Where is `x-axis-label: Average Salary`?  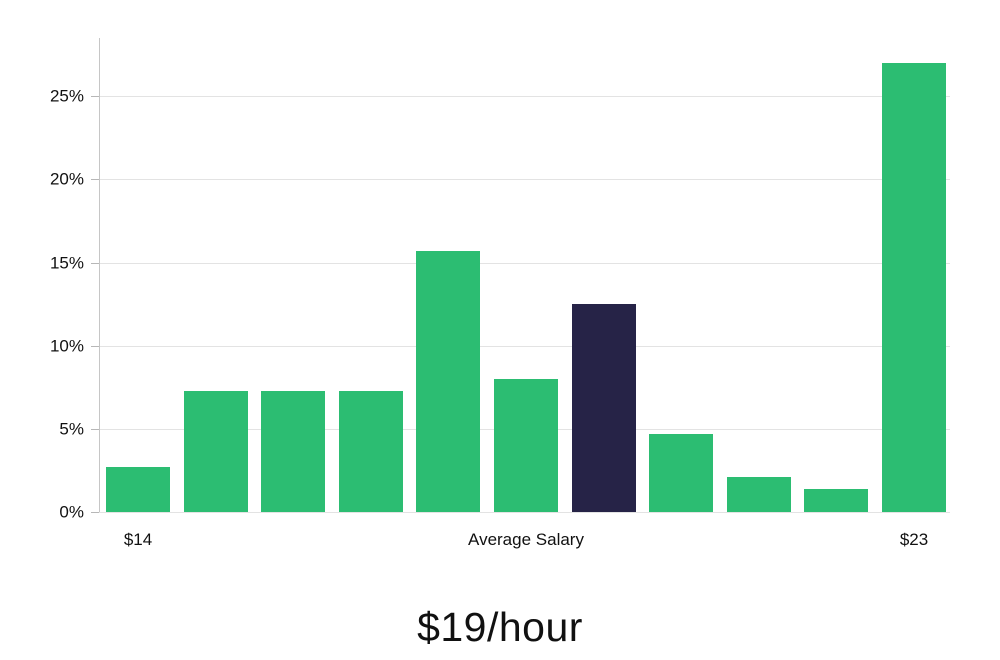 x-axis-label: Average Salary is located at coordinates (526, 539).